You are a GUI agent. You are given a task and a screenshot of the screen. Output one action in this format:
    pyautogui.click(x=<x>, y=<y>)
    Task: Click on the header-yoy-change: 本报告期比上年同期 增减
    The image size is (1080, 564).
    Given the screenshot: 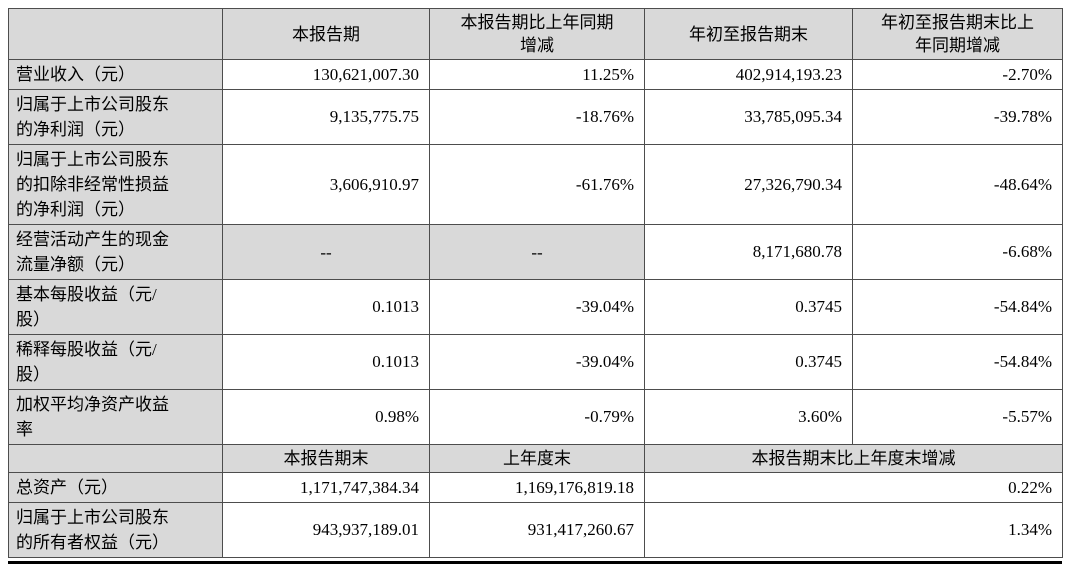 What is the action you would take?
    pyautogui.click(x=537, y=34)
    